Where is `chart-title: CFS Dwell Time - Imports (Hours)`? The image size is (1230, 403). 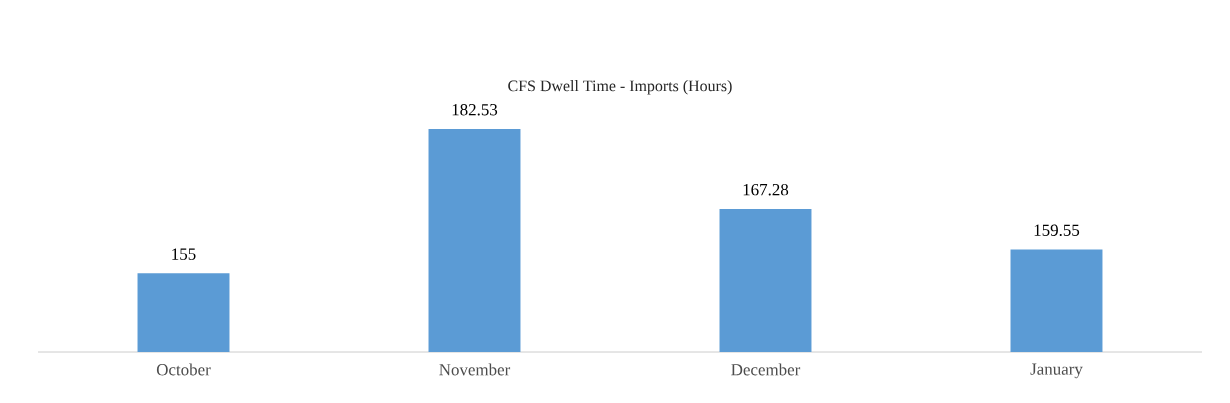 chart-title: CFS Dwell Time - Imports (Hours) is located at coordinates (620, 87).